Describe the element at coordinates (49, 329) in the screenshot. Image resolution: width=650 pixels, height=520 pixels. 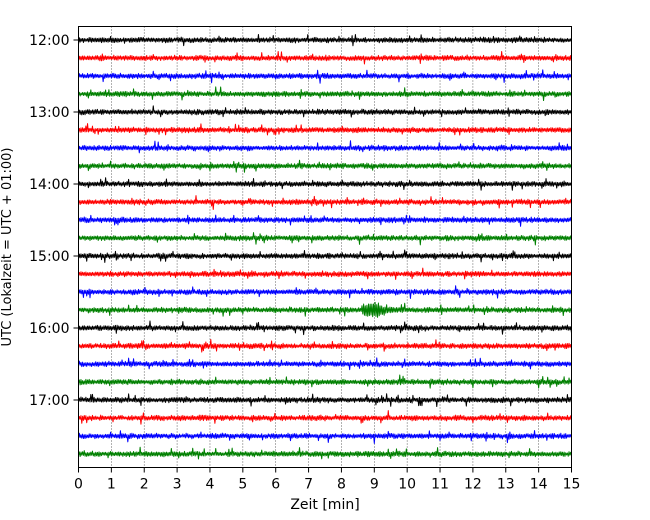
I see `y-tick-label-1600: 16:00` at that location.